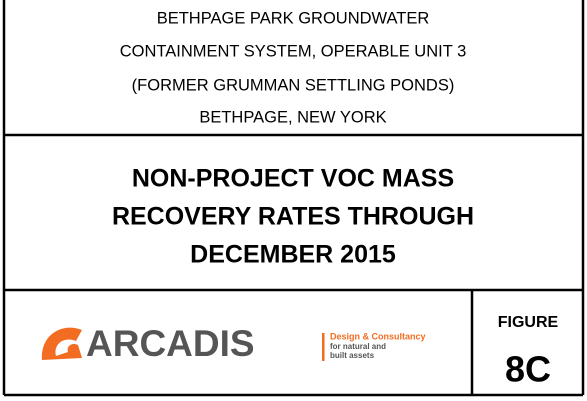  What do you see at coordinates (292, 117) in the screenshot?
I see `header-line: BETHPAGE, NEW YORK` at bounding box center [292, 117].